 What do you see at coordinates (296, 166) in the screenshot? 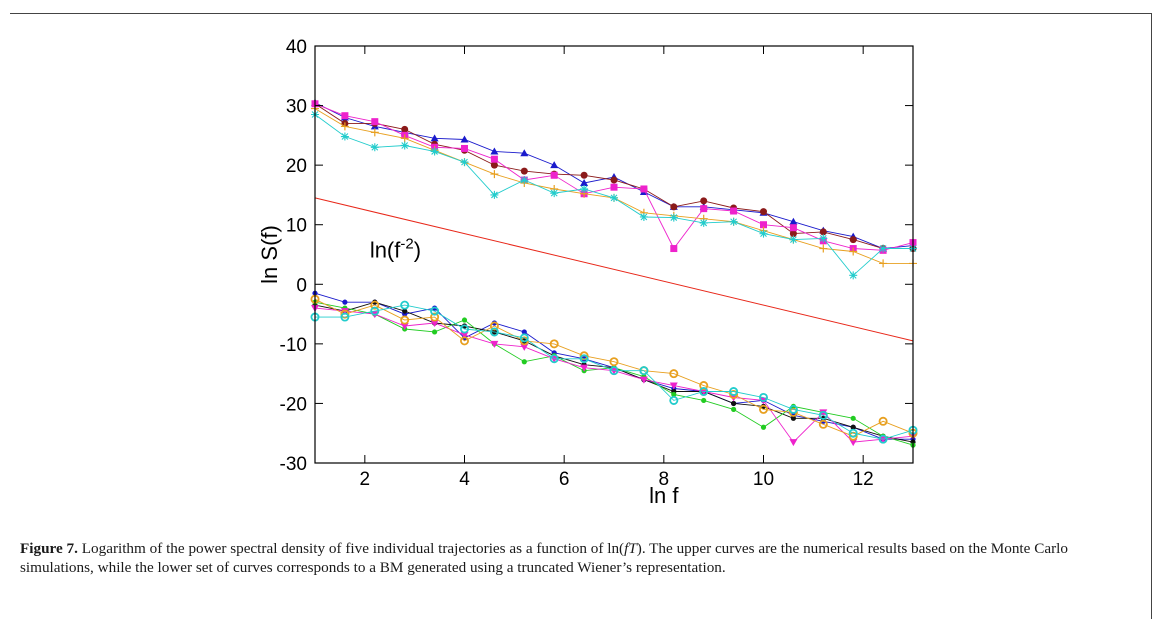
I see `y-tick-label: 20` at bounding box center [296, 166].